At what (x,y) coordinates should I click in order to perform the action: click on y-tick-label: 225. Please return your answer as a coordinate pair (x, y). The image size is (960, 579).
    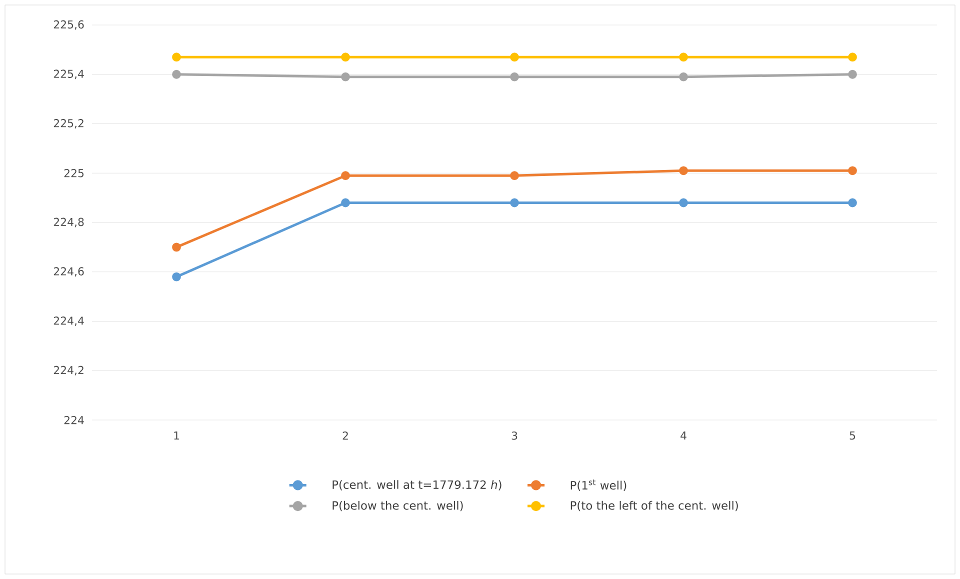
    Looking at the image, I should click on (74, 173).